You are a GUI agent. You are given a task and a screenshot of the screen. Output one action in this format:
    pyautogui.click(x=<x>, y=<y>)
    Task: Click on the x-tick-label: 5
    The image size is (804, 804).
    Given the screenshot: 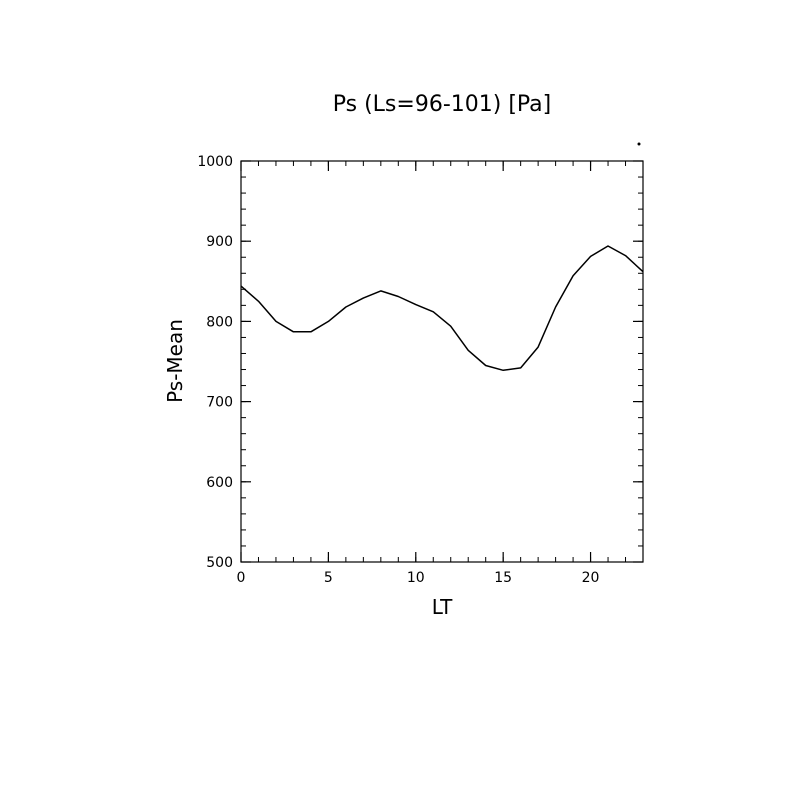 What is the action you would take?
    pyautogui.click(x=328, y=578)
    